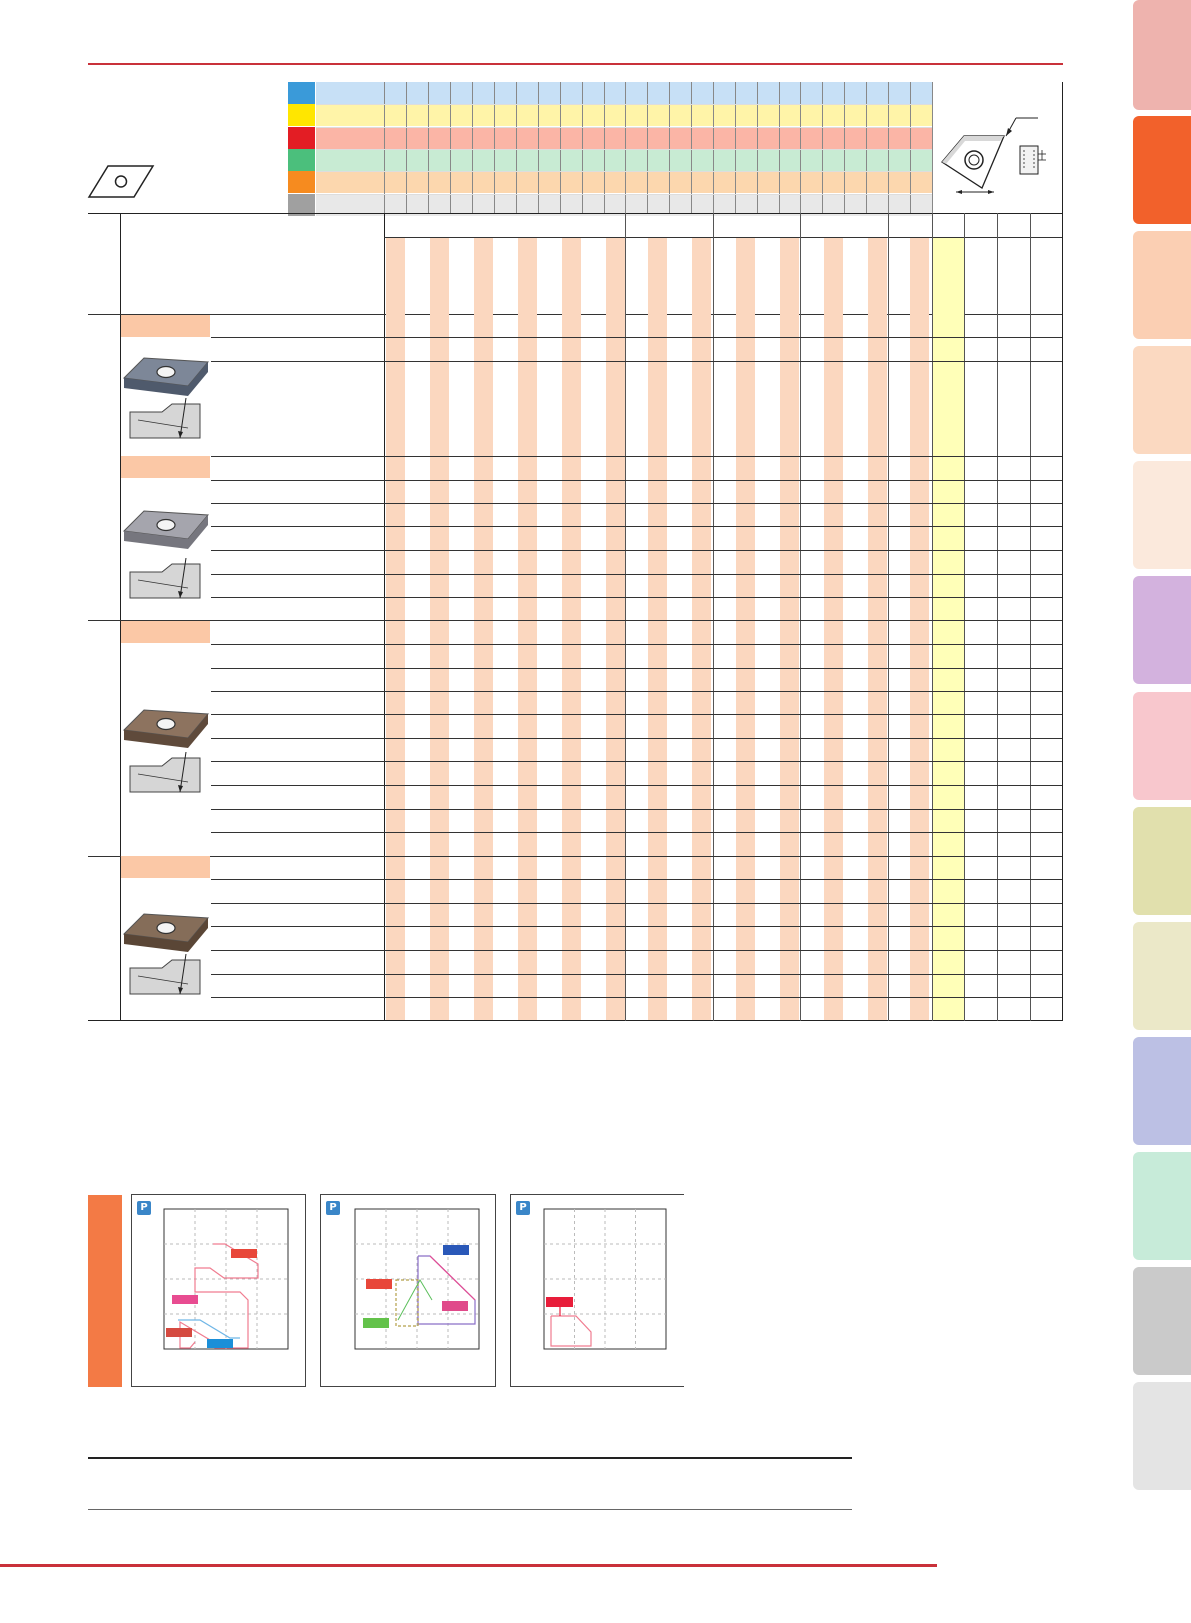 This screenshot has height=1623, width=1191. I want to click on subheader-line, so click(723, 237).